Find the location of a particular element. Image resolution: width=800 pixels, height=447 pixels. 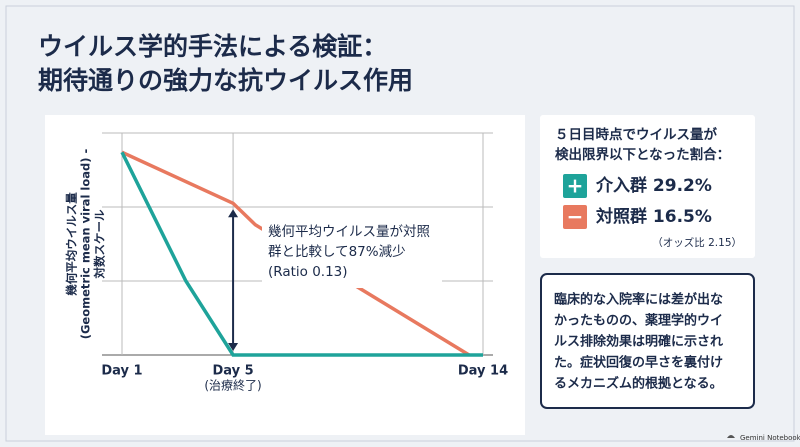

annotation-line: 群と比較して87%減少 is located at coordinates (337, 251).